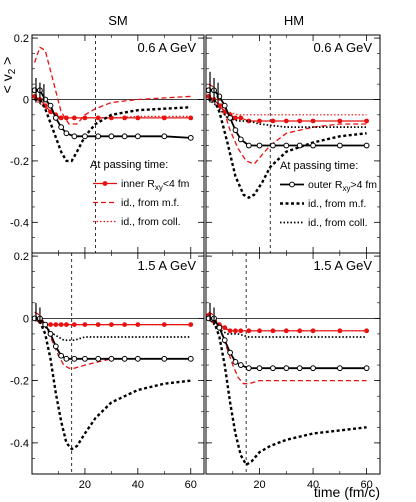 The height and width of the screenshot is (502, 416). I want to click on y-axis-label-end: >, so click(7, 63).